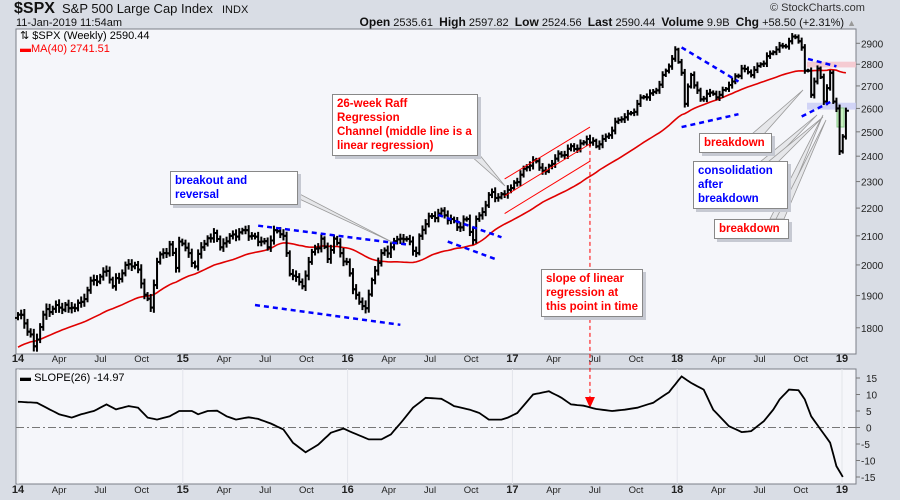 This screenshot has height=500, width=900. Describe the element at coordinates (718, 23) in the screenshot. I see `volume-value: 9.9B` at that location.